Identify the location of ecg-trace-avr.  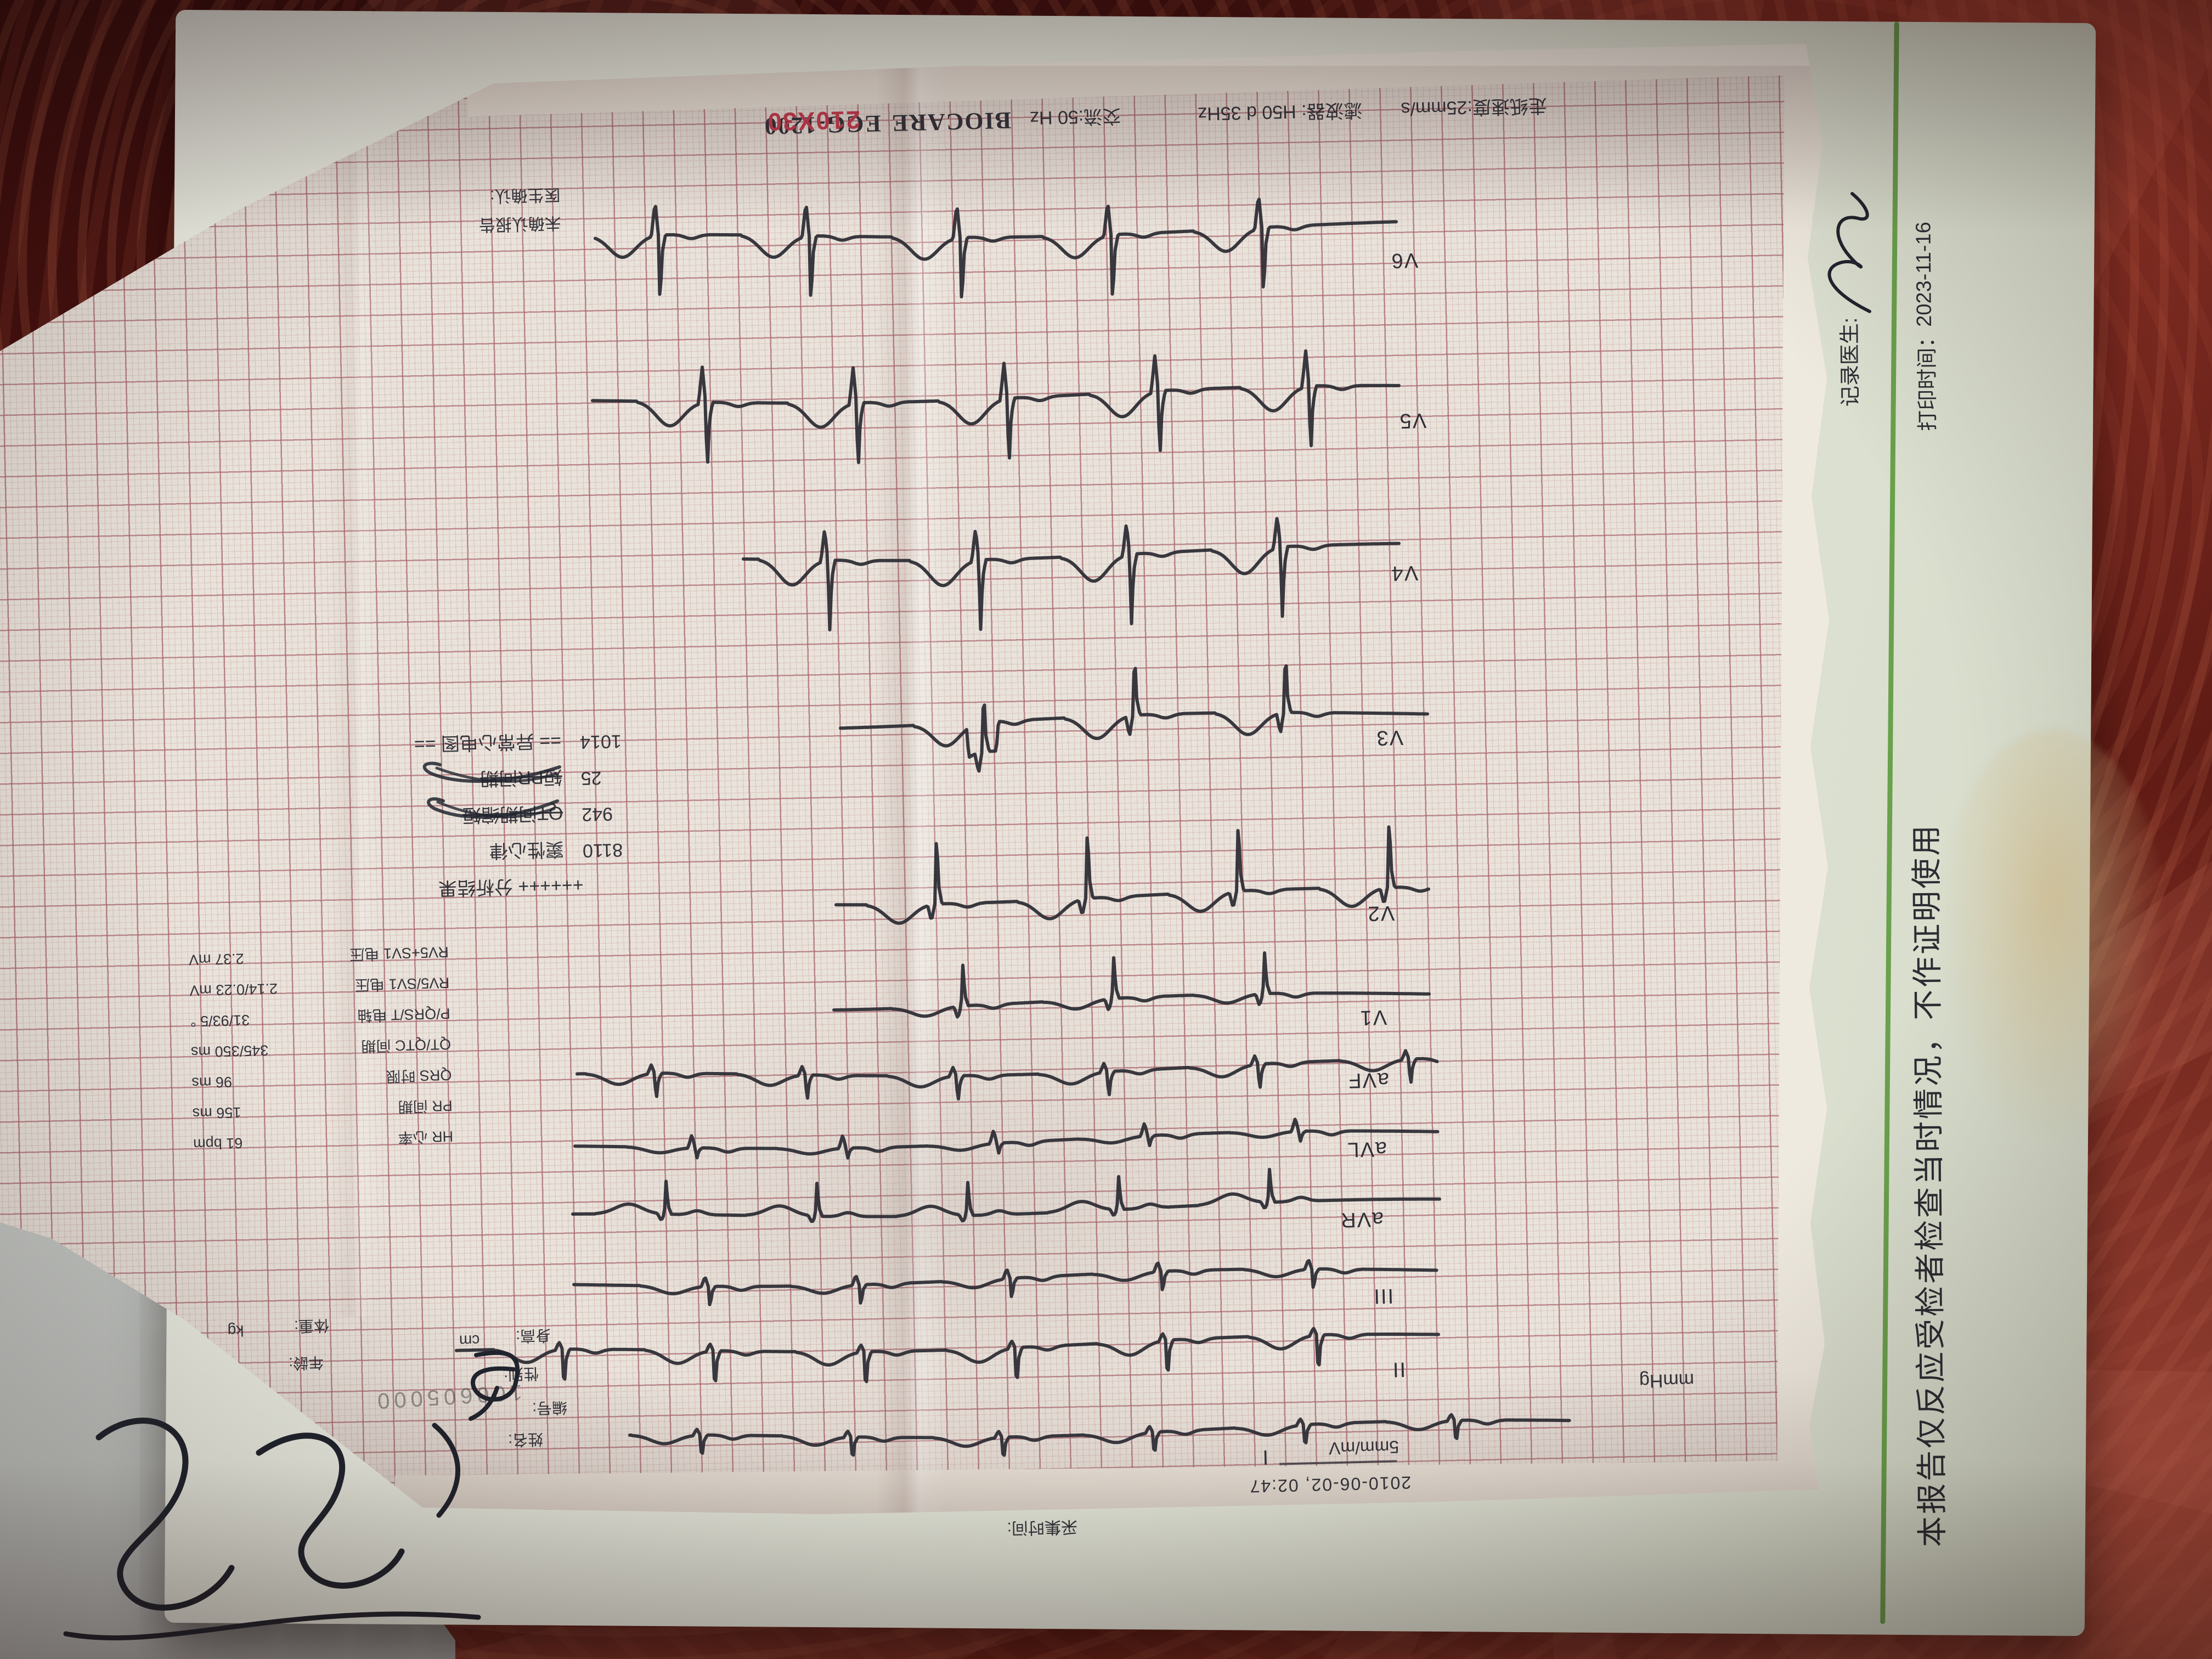
(1006, 1195).